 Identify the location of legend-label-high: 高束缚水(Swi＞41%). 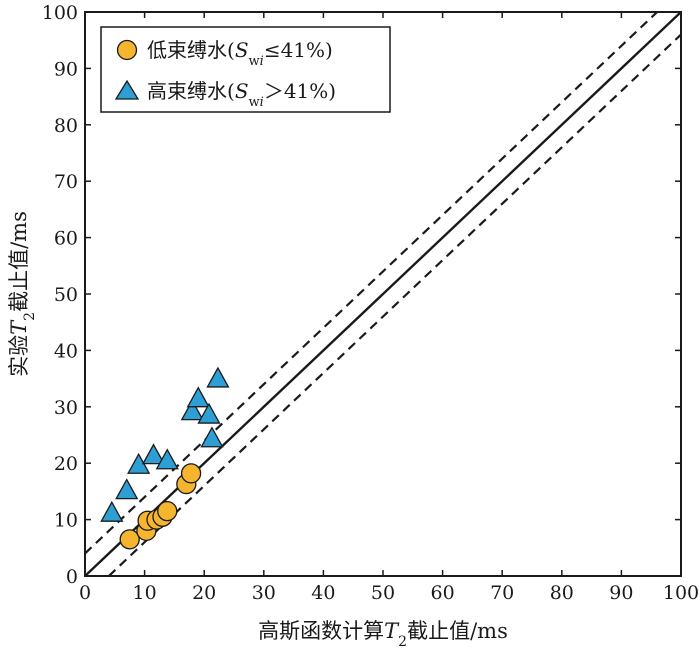
(241, 94).